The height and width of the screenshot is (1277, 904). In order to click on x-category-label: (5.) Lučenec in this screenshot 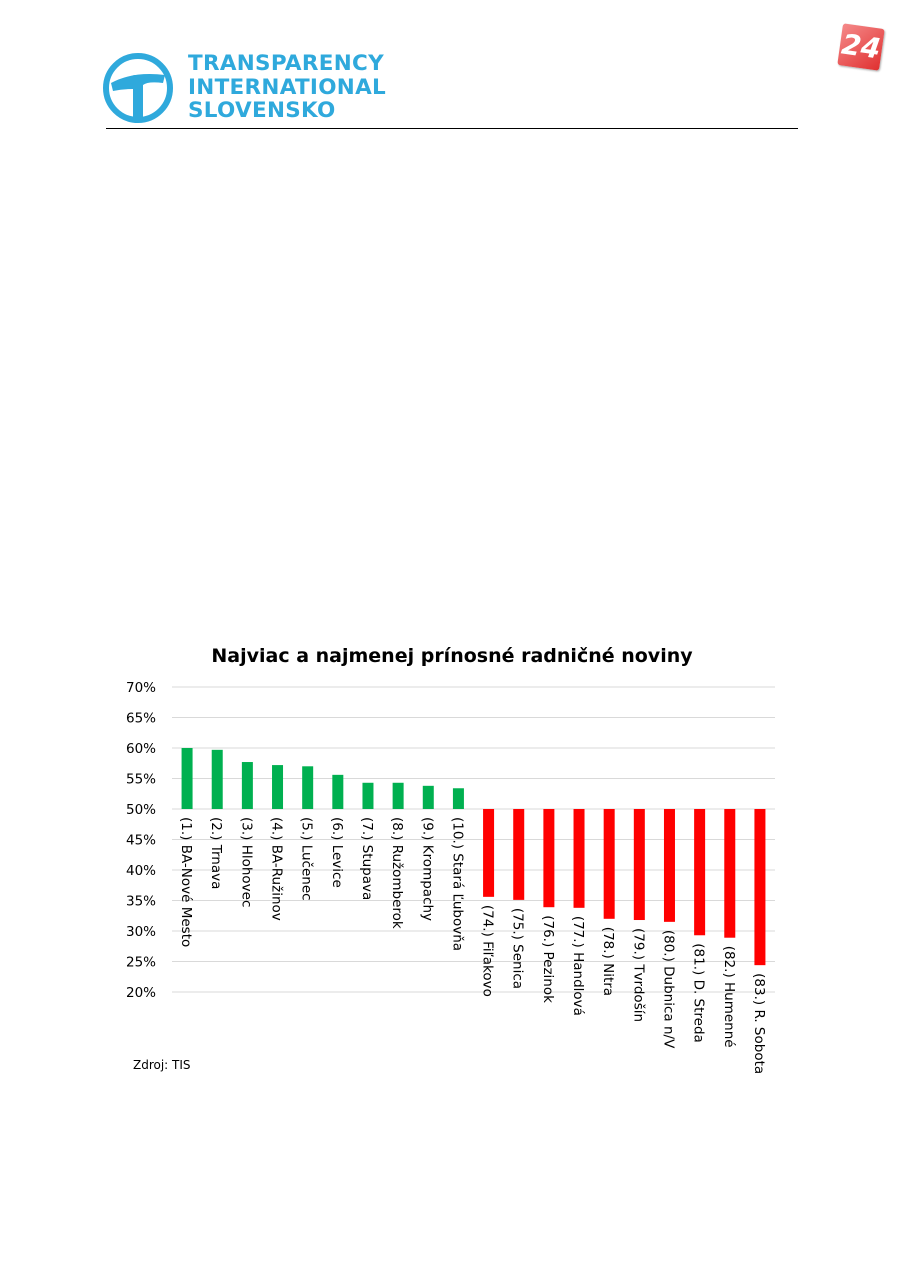, I will do `click(307, 859)`.